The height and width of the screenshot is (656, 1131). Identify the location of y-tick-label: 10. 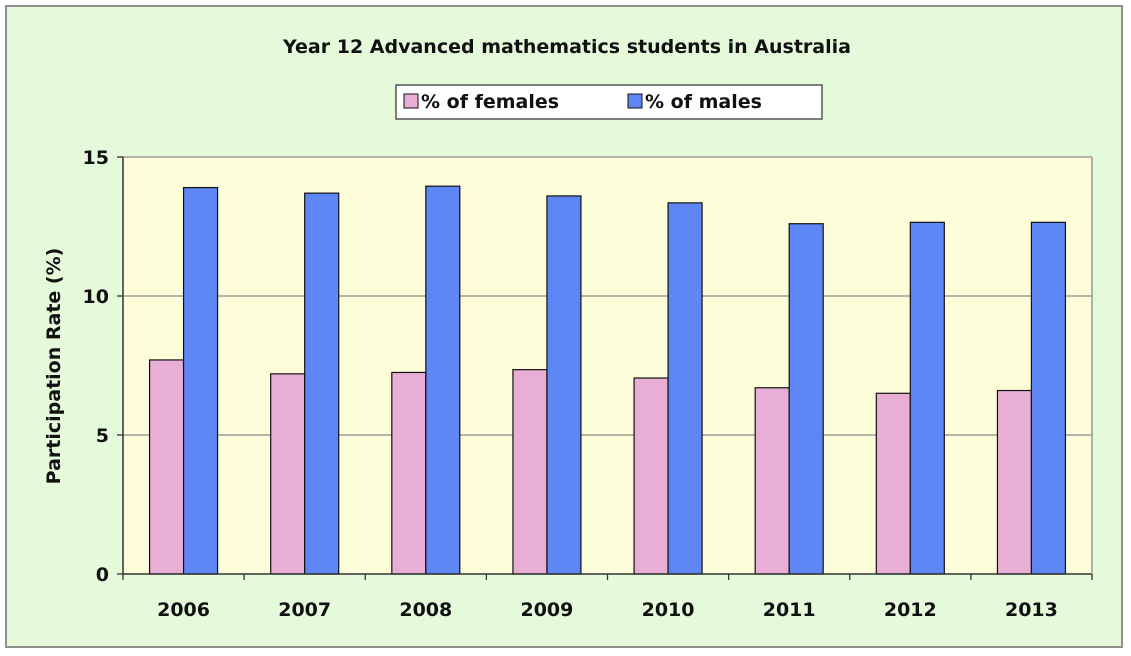
(96, 297).